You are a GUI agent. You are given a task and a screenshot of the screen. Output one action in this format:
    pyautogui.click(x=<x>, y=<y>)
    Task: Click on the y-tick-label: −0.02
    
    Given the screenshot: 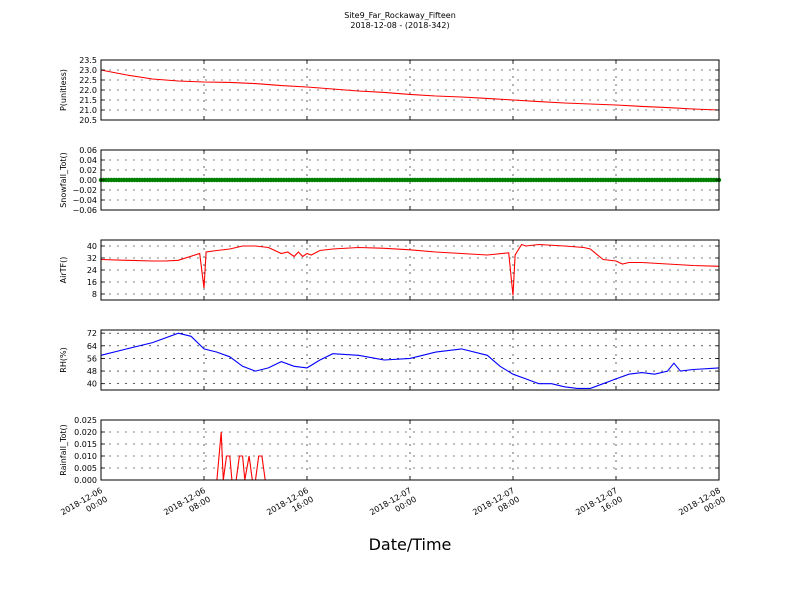 What is the action you would take?
    pyautogui.click(x=84, y=190)
    